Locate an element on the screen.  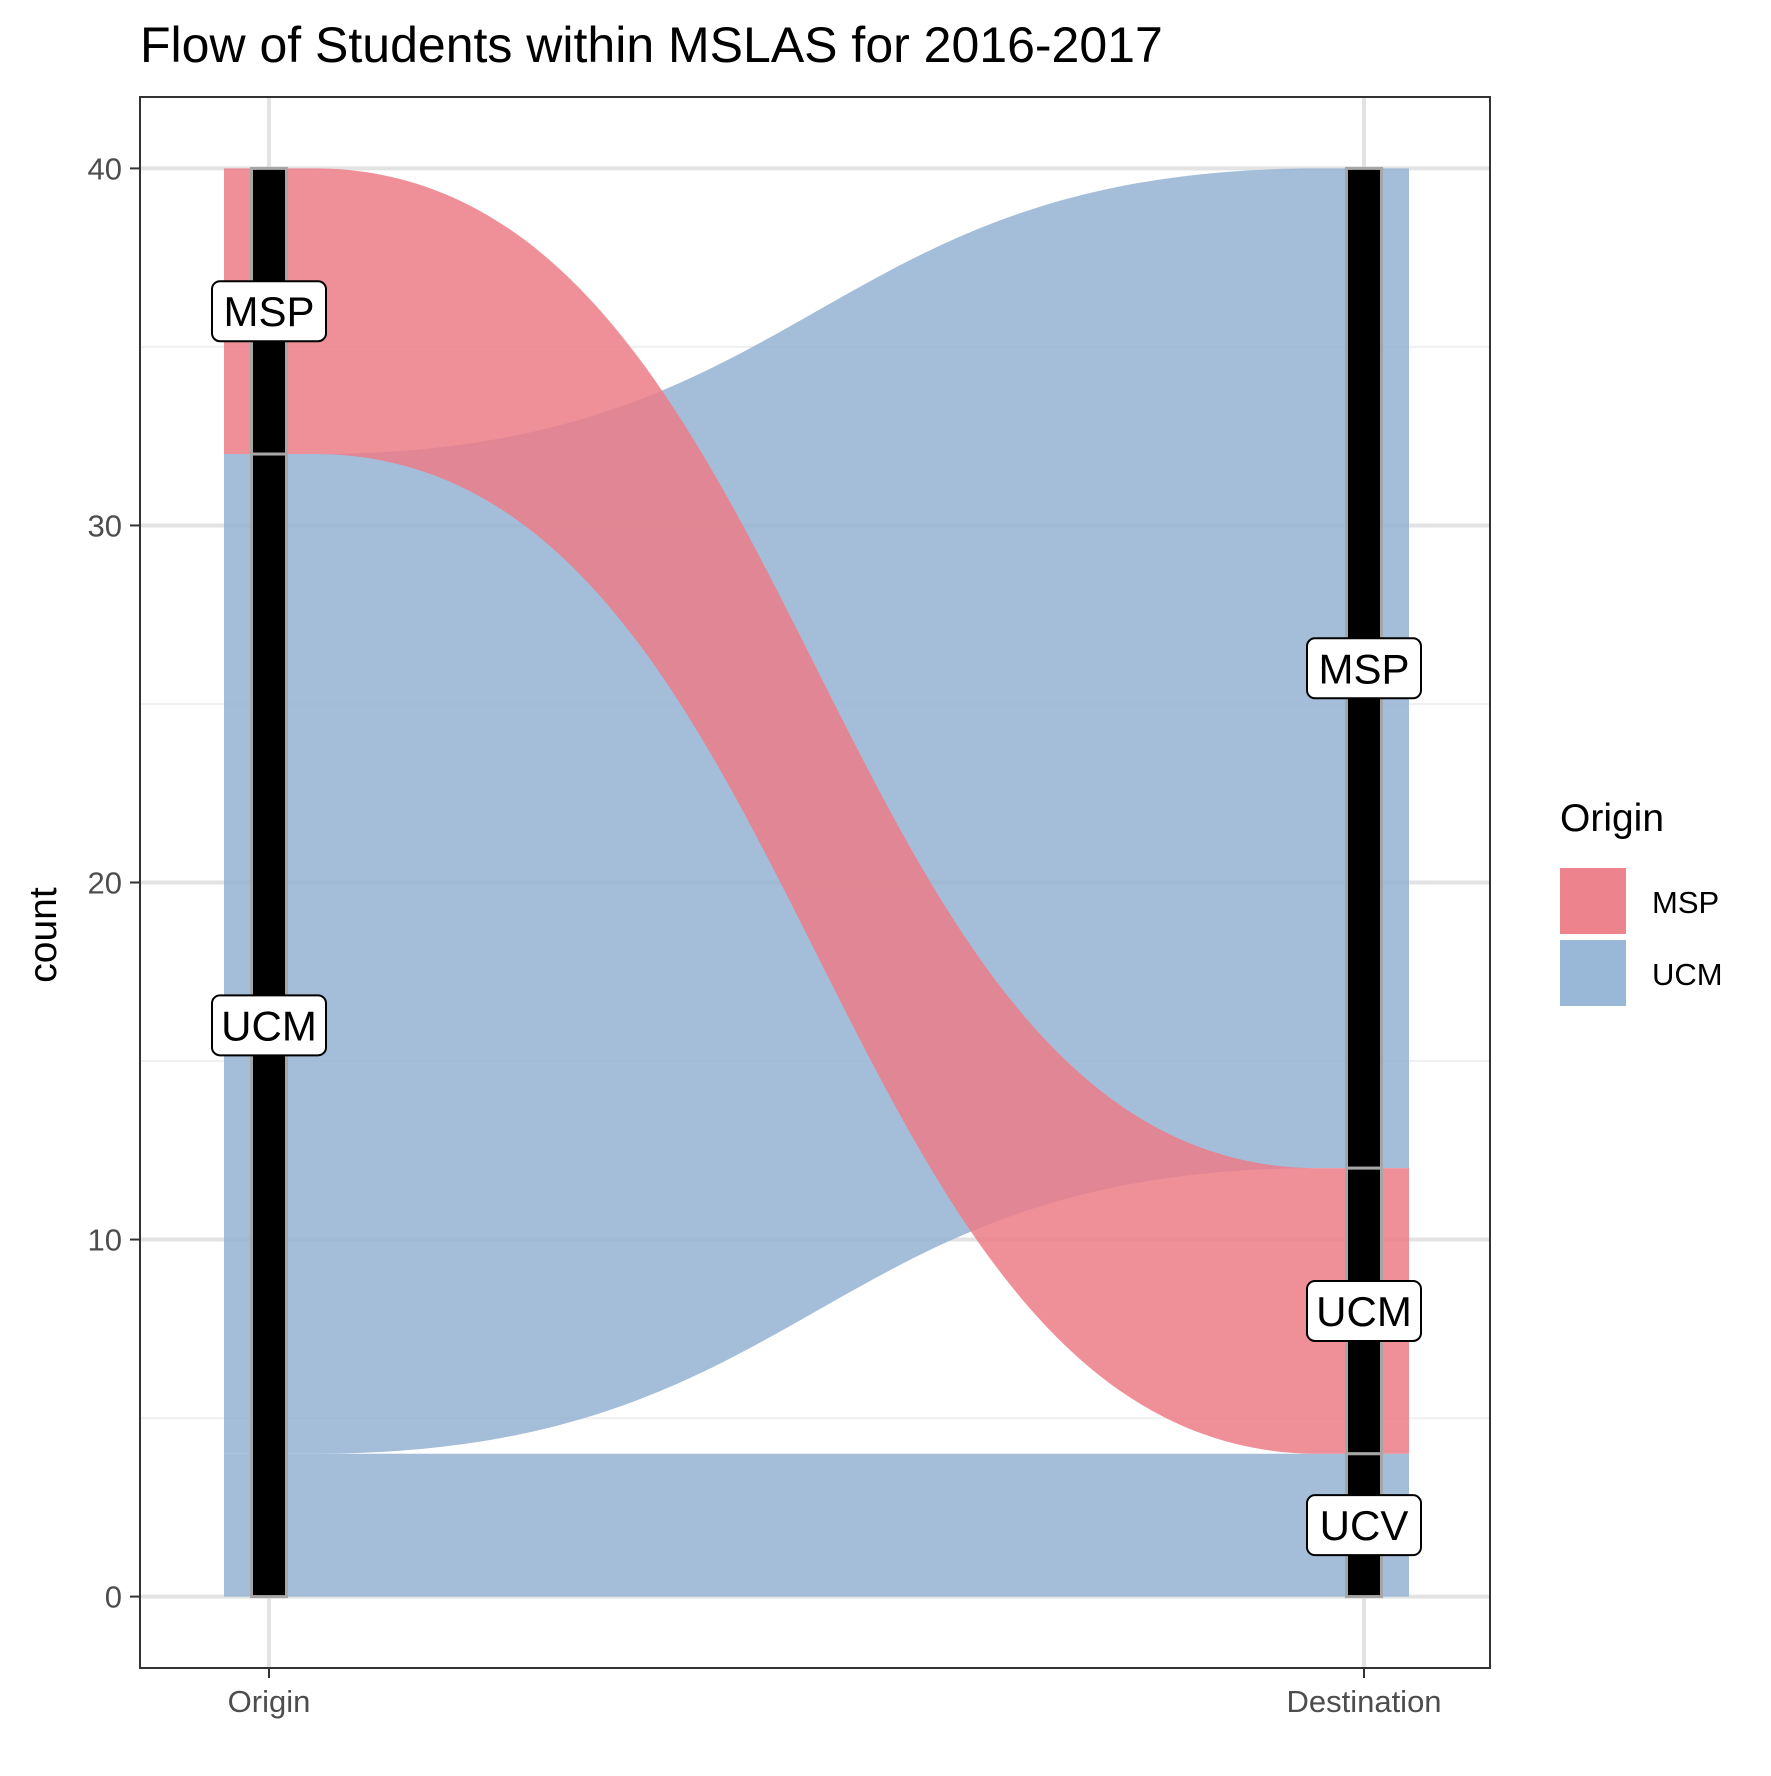
x-tick-label-destination: Destination is located at coordinates (1363, 1701).